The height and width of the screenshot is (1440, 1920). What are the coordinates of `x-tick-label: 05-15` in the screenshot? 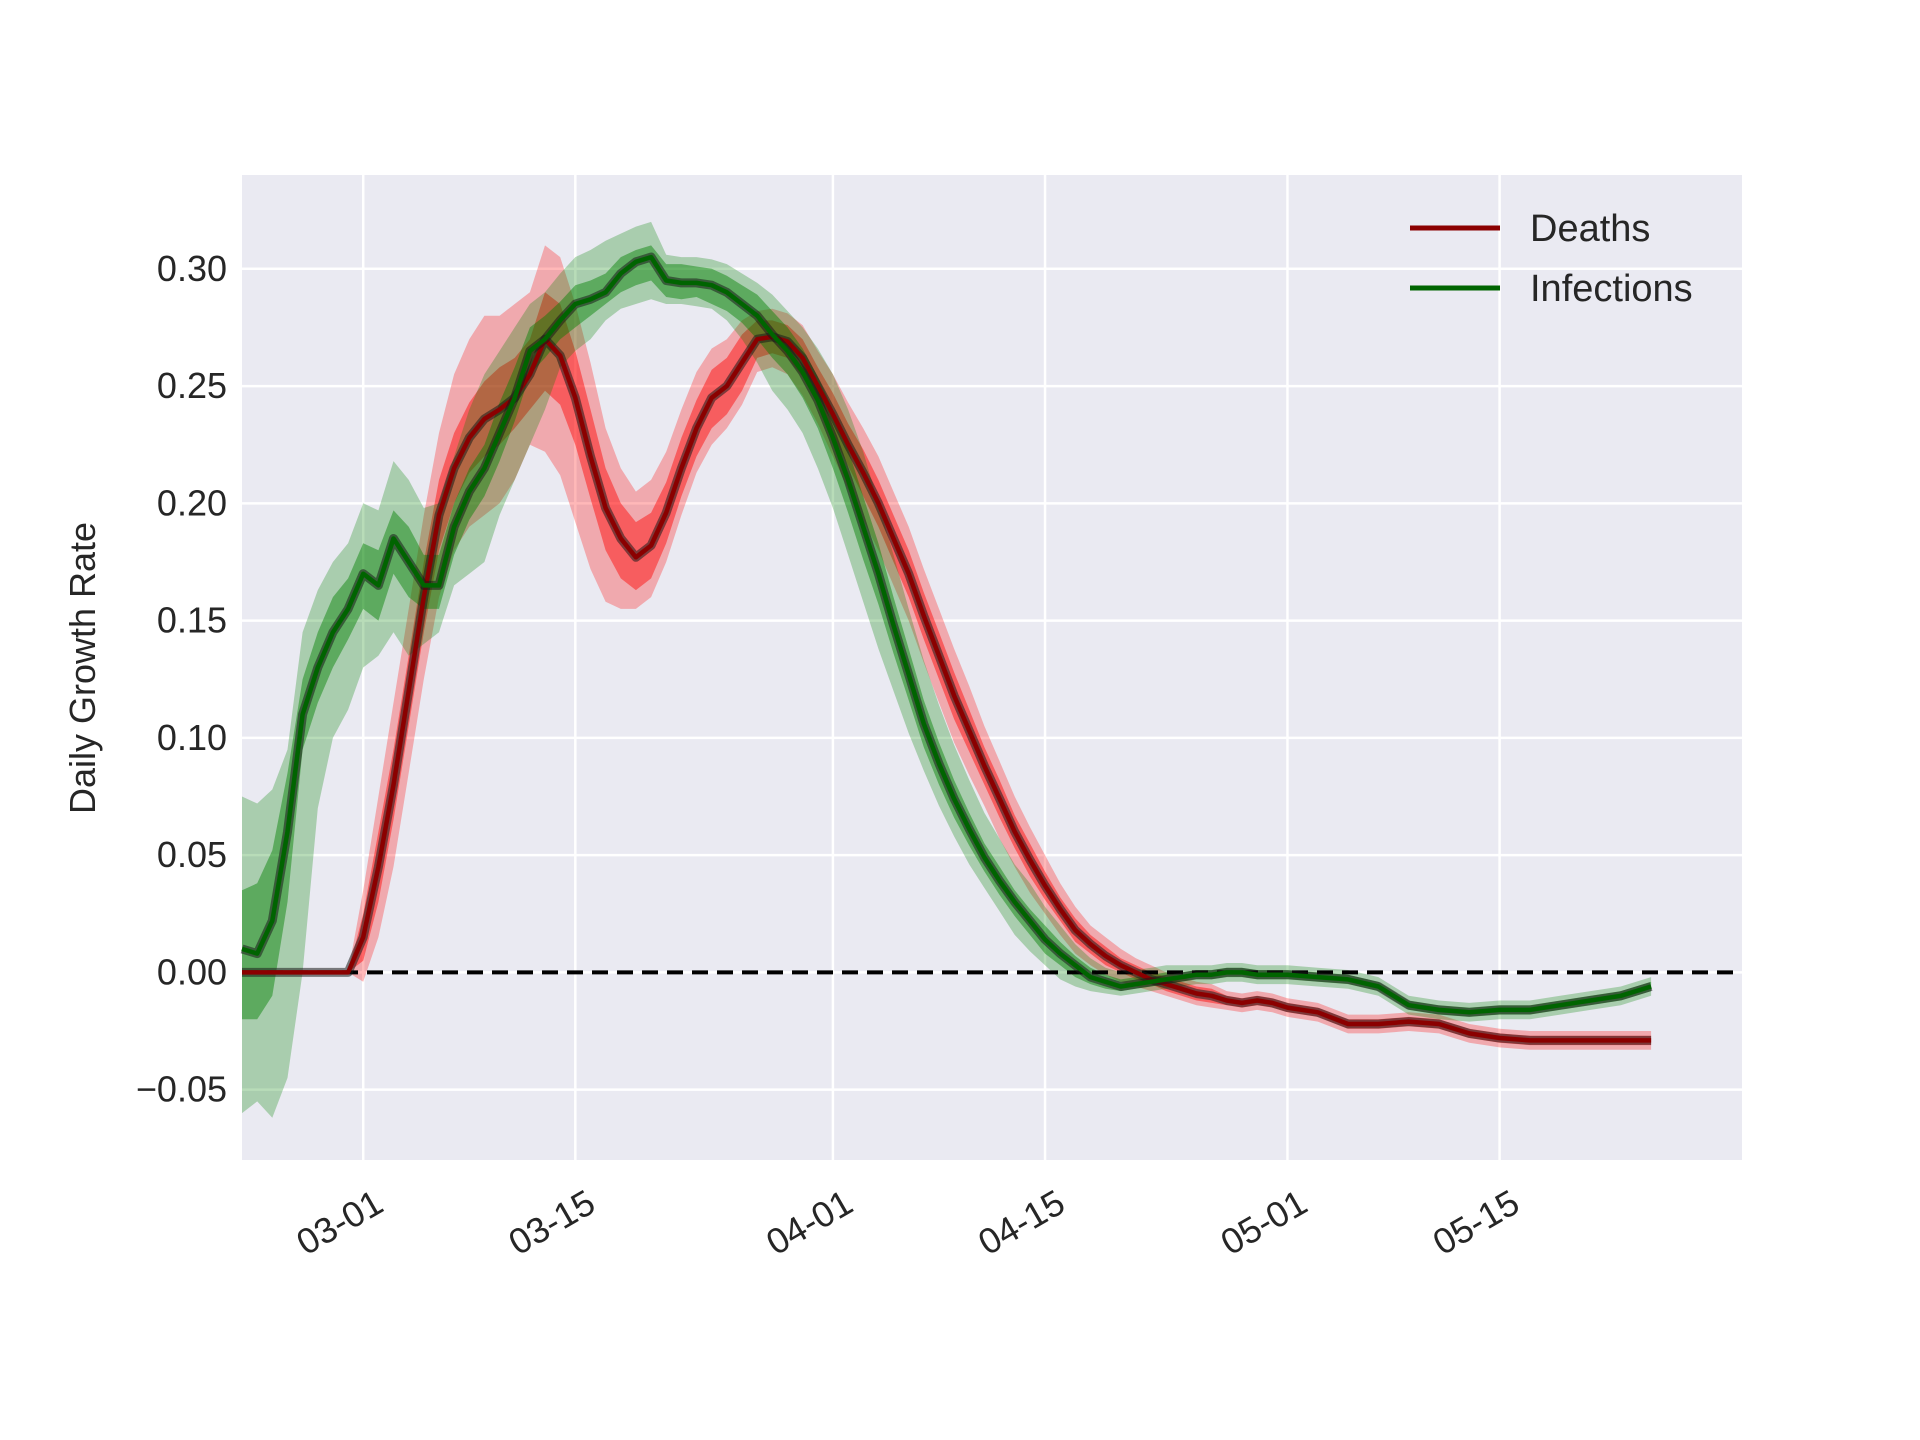 It's located at (1476, 1222).